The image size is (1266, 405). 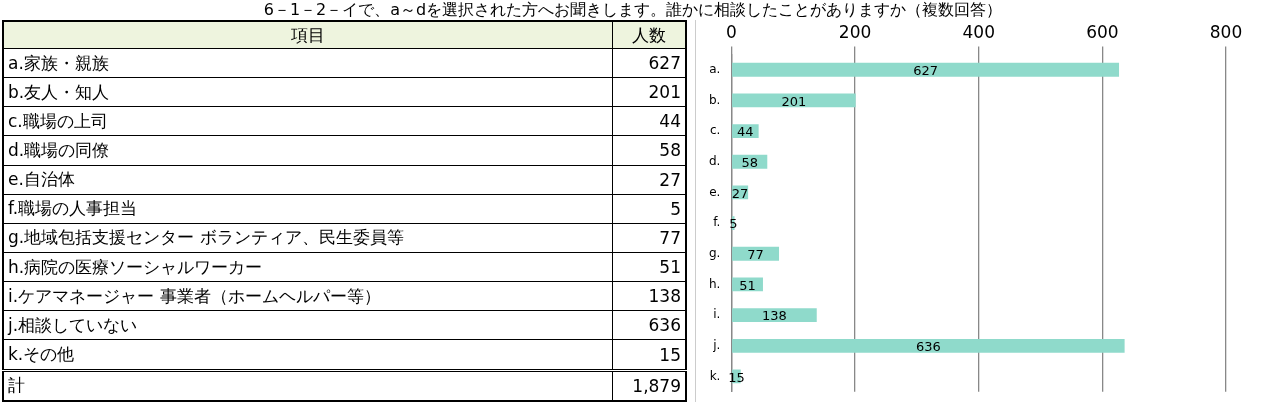 What do you see at coordinates (633, 10) in the screenshot?
I see `chart-title: 6－1－2－イで、a～dを選択された方へお聞きします。誰かに相談したことがありますか（複数回答）` at bounding box center [633, 10].